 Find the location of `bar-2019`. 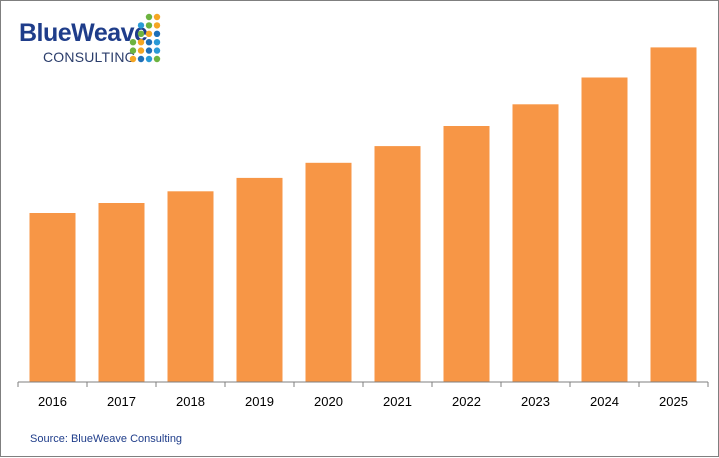

bar-2019 is located at coordinates (259, 279).